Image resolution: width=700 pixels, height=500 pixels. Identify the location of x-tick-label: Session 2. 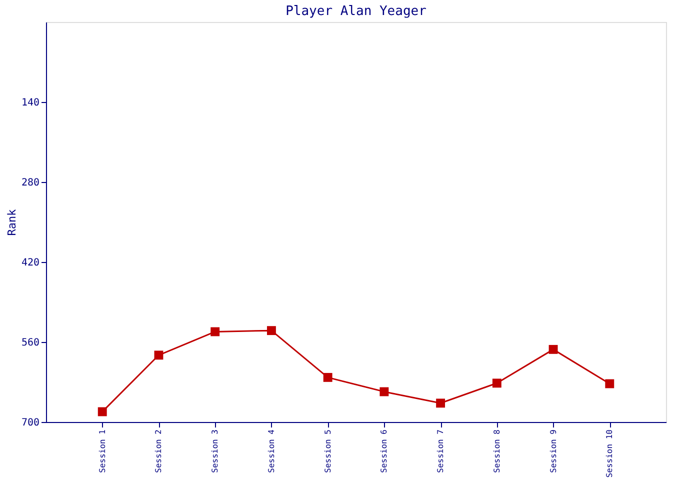
(159, 451).